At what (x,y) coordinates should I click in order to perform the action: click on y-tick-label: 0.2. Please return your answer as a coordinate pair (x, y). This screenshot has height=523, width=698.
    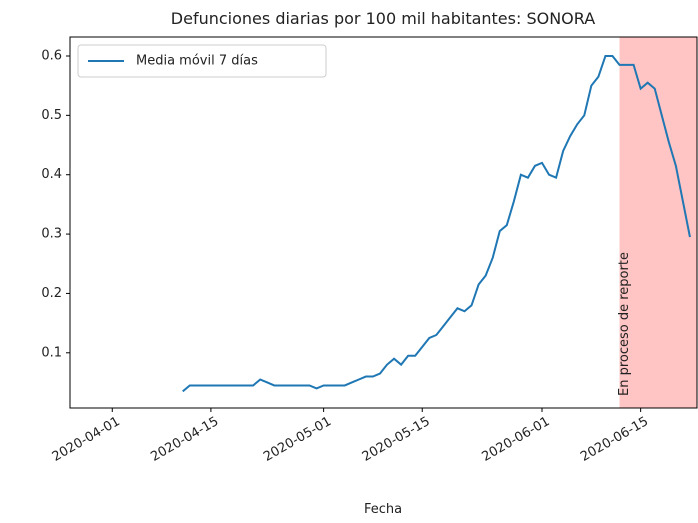
    Looking at the image, I should click on (51, 293).